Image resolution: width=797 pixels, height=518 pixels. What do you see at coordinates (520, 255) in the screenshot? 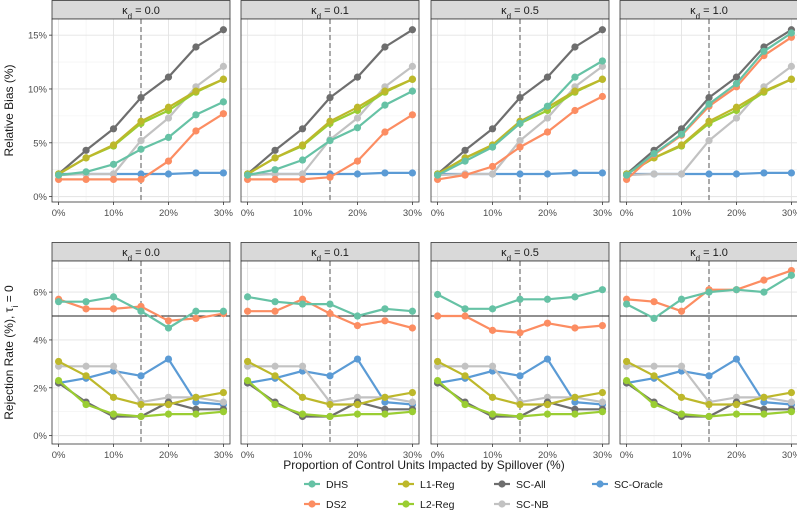
I see `facet-strip-label: κd = 0.5` at bounding box center [520, 255].